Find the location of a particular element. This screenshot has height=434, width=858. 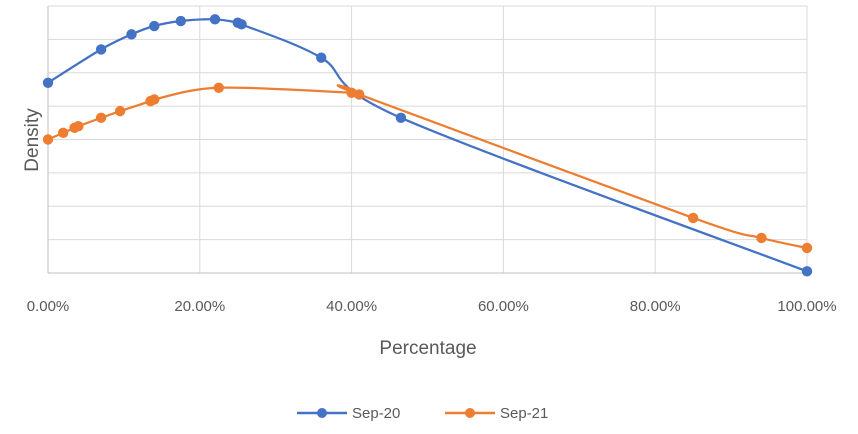

x-axis-title: Percentage is located at coordinates (427, 348).